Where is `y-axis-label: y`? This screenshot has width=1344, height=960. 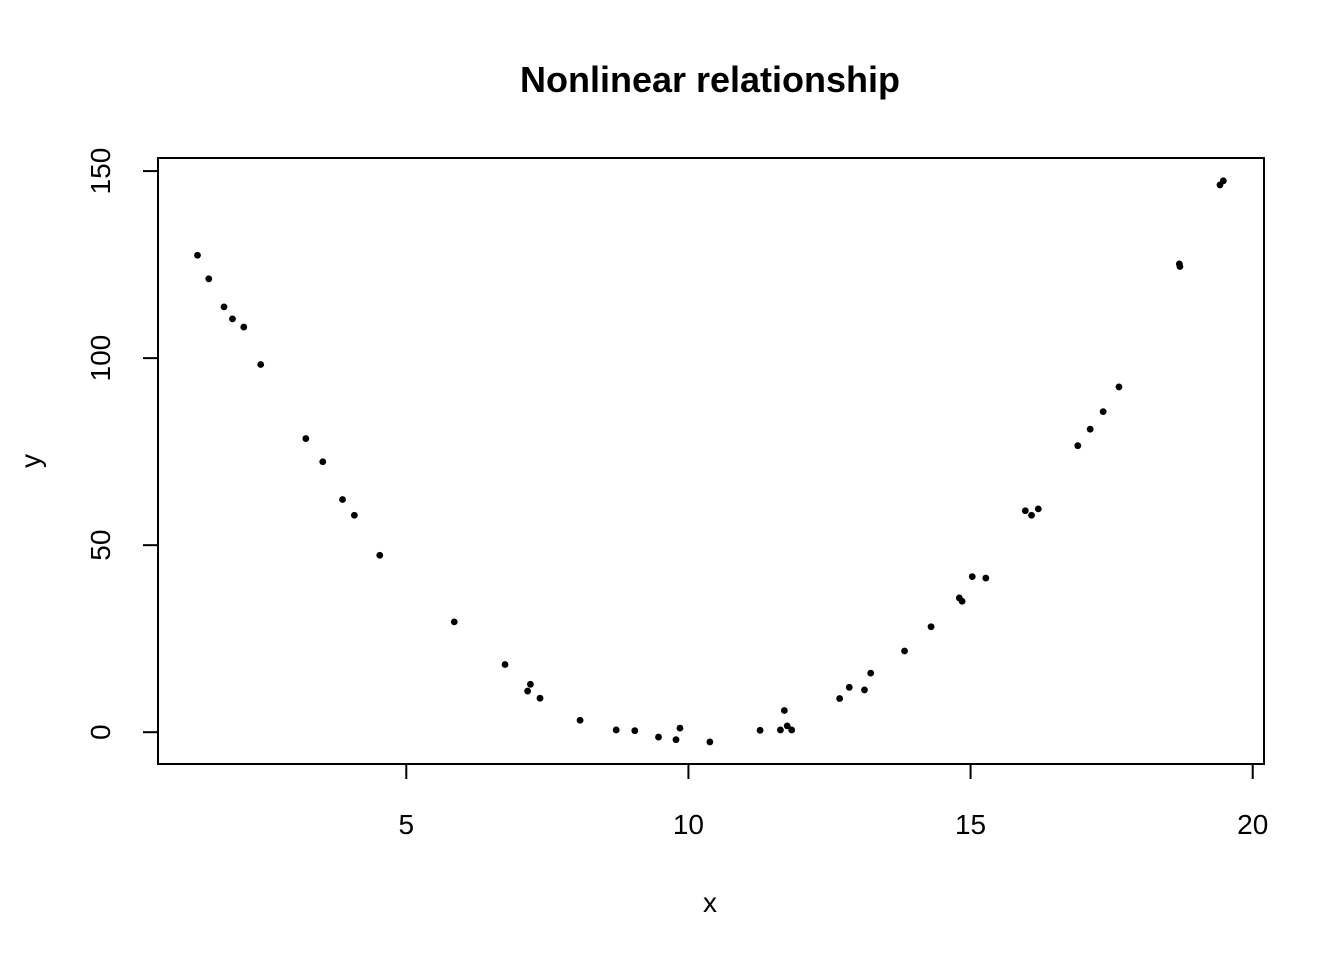 y-axis-label: y is located at coordinates (30, 461).